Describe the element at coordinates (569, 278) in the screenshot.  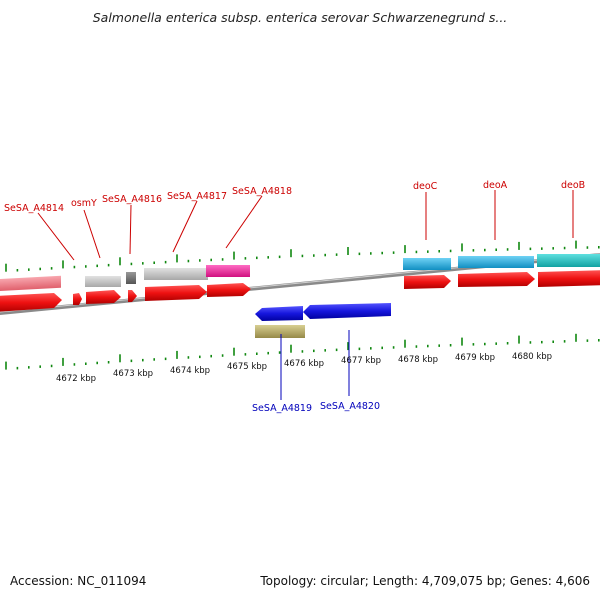
I see `cds-arrow-deob` at that location.